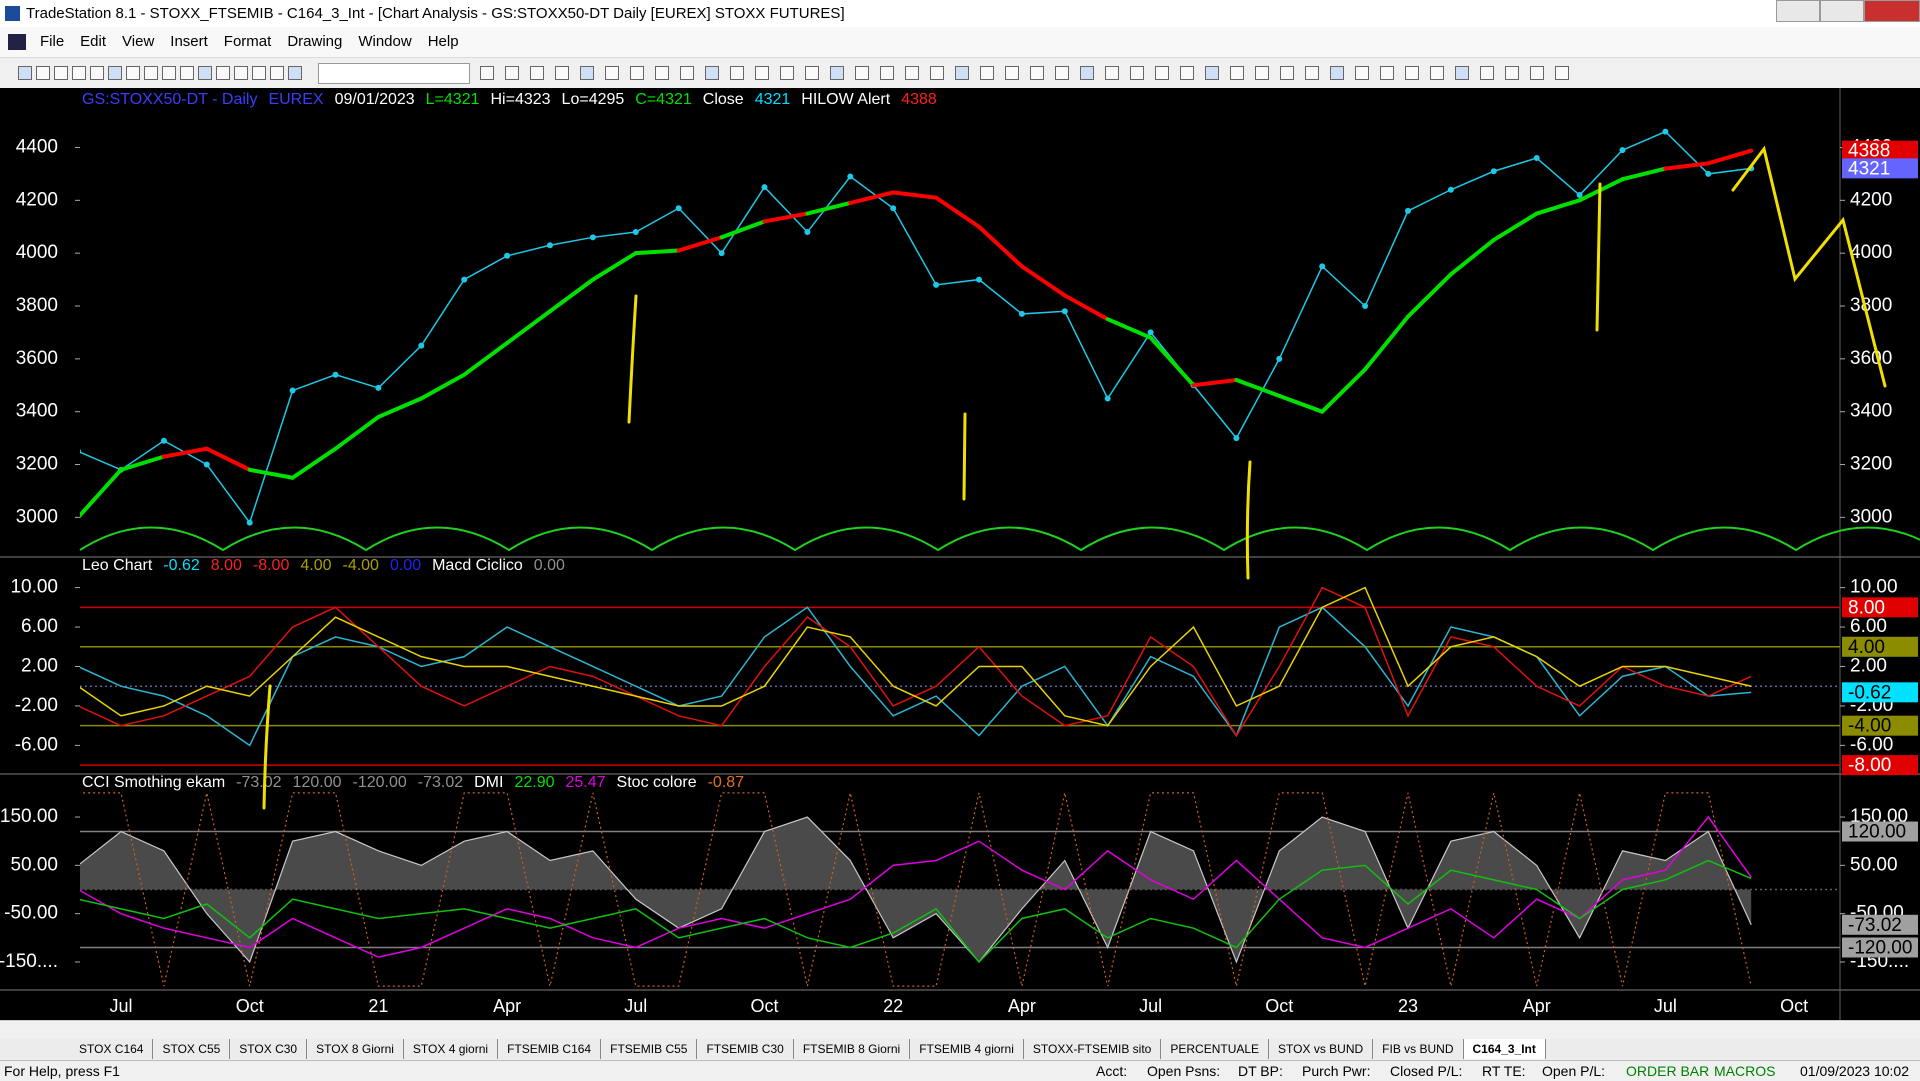 This screenshot has height=1081, width=1920. I want to click on tab: FIB vs BUND, so click(1418, 1049).